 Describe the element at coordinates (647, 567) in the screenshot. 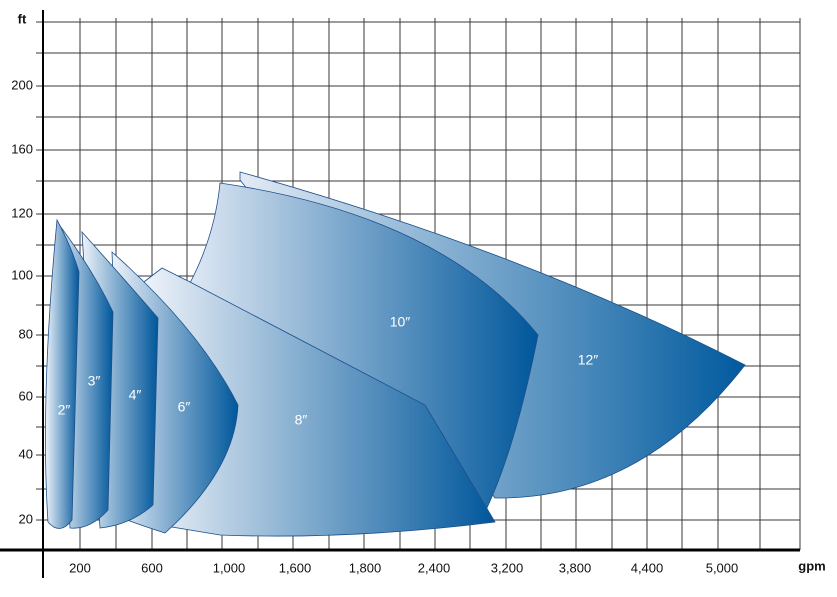

I see `x-tick-label: 4,400` at that location.